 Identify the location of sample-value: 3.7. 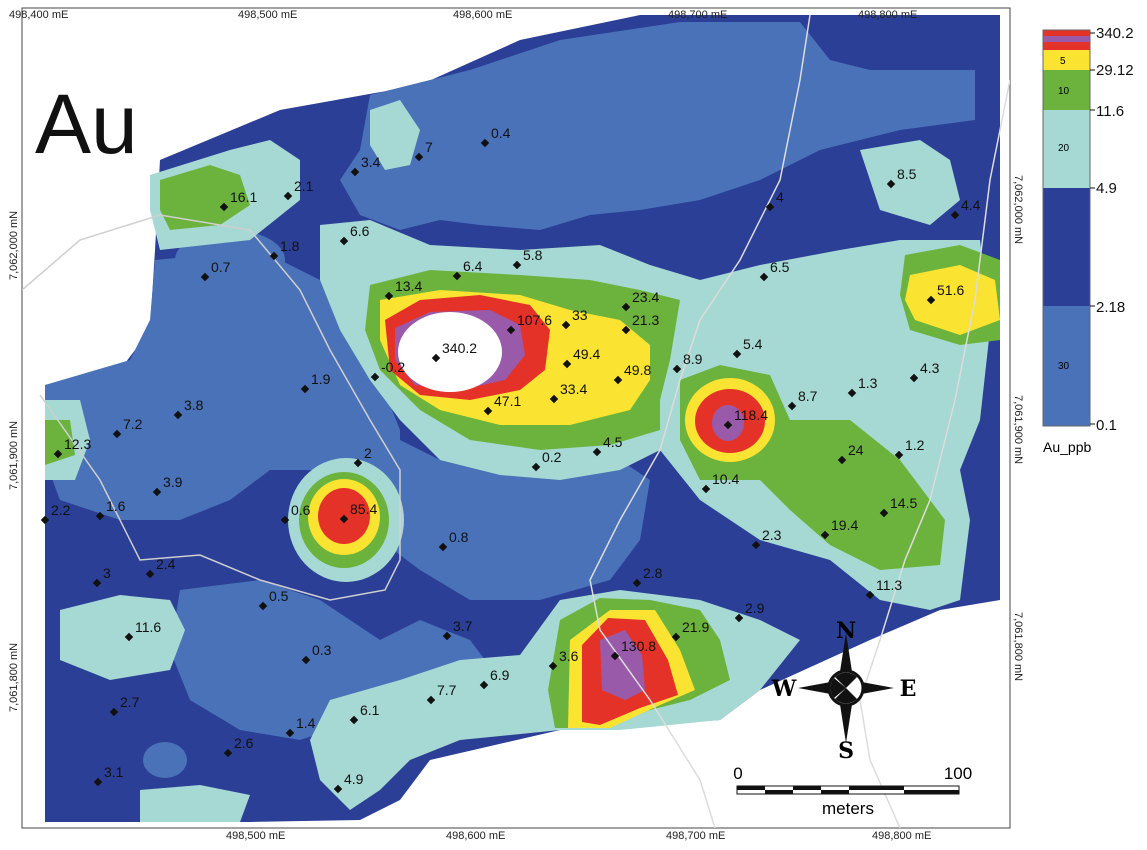
(463, 626).